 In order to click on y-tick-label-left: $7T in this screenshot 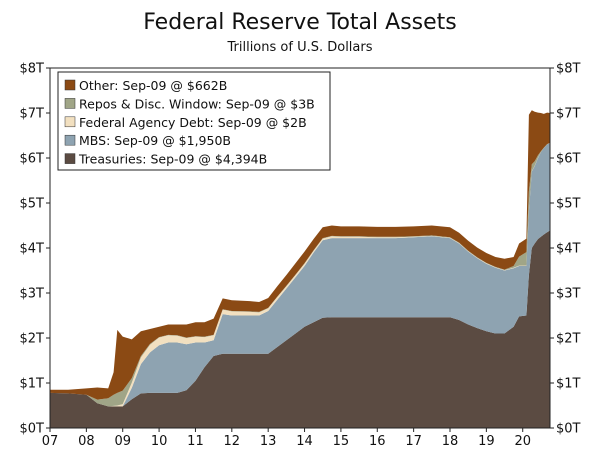, I will do `click(32, 114)`.